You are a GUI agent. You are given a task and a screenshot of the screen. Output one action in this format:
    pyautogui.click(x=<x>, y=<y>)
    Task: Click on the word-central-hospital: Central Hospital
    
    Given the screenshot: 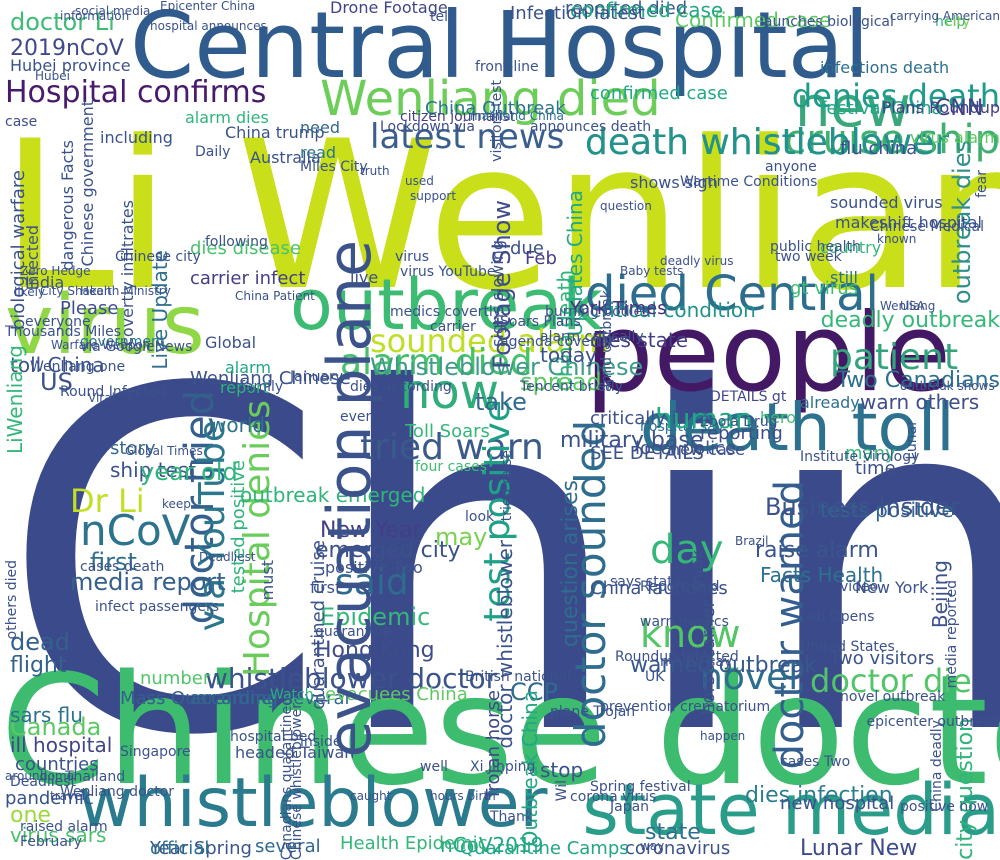 What is the action you would take?
    pyautogui.click(x=500, y=49)
    